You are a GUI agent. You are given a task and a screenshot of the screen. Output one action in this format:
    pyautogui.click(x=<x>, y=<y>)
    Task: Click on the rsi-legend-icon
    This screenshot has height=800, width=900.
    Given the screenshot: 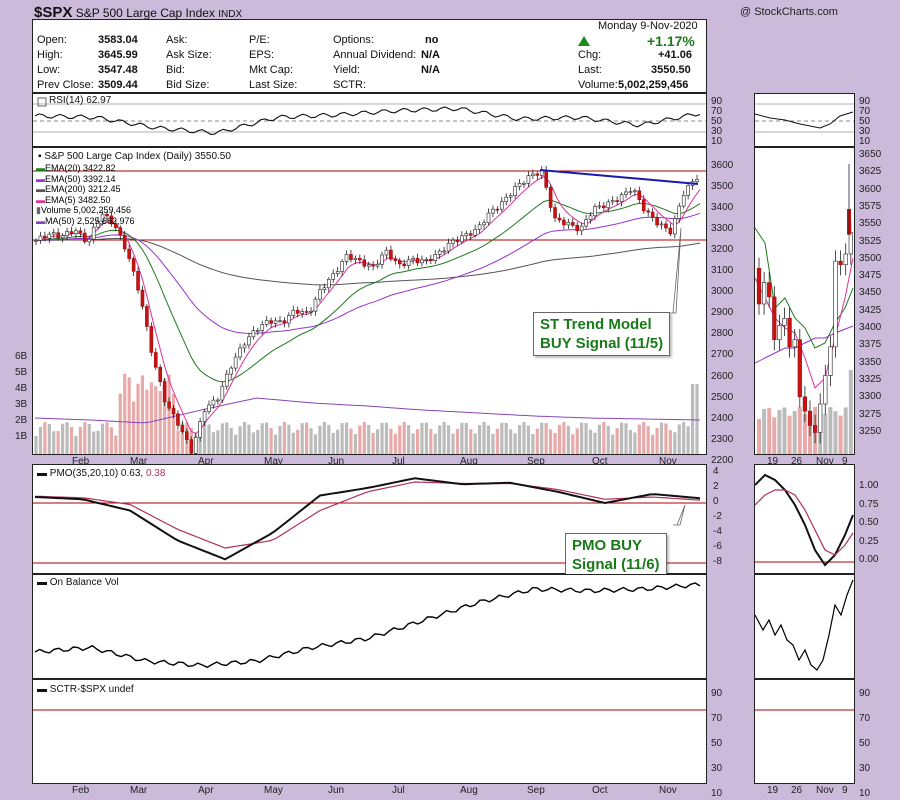 What is the action you would take?
    pyautogui.click(x=42, y=102)
    